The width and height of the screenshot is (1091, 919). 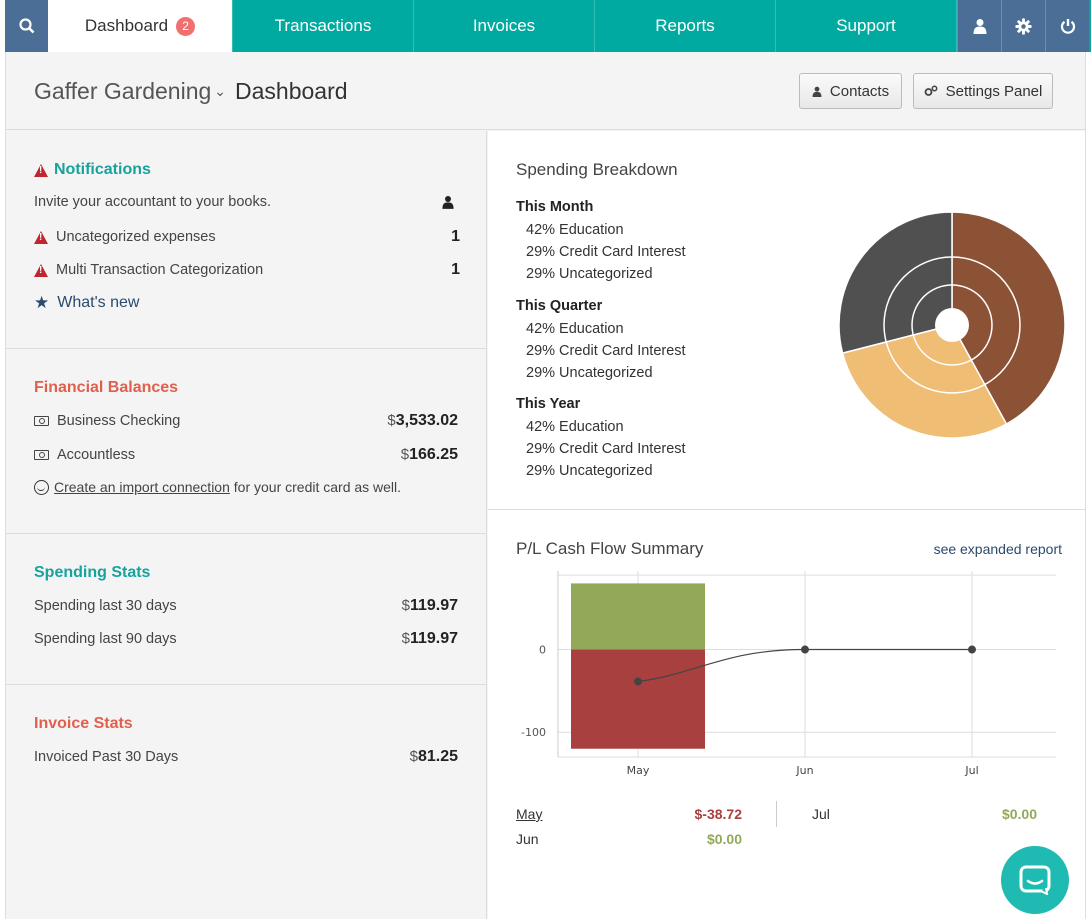 I want to click on whats-new-link: ★ What's new, so click(x=246, y=303).